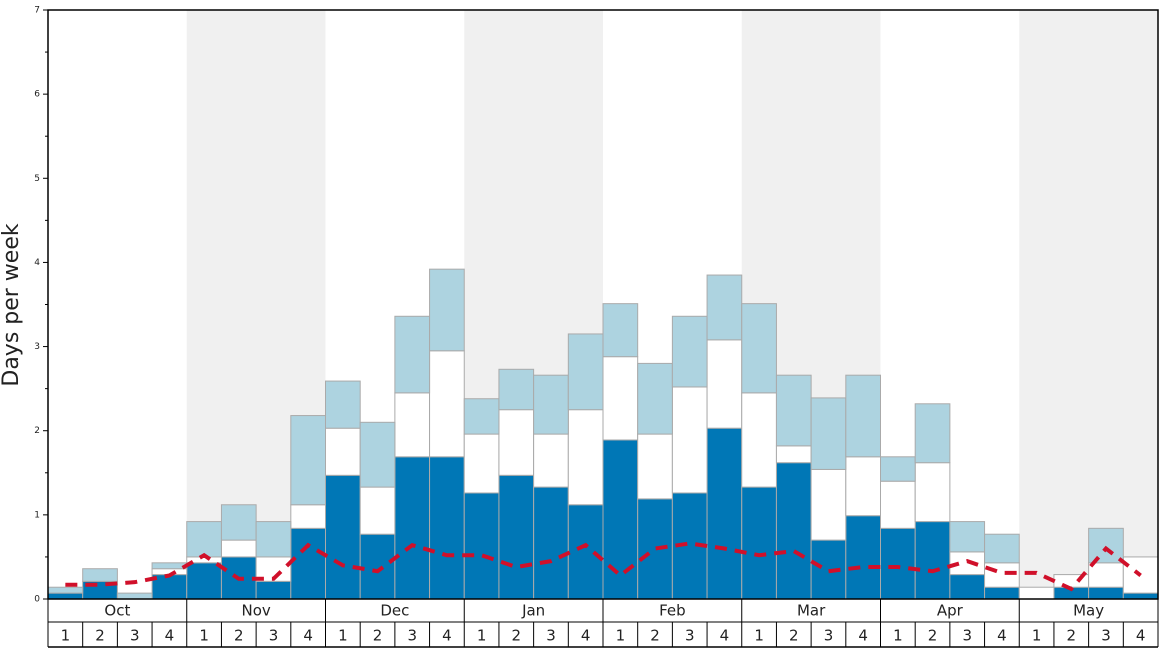 Image resolution: width=1168 pixels, height=652 pixels. I want to click on y-tick-label: 4, so click(37, 263).